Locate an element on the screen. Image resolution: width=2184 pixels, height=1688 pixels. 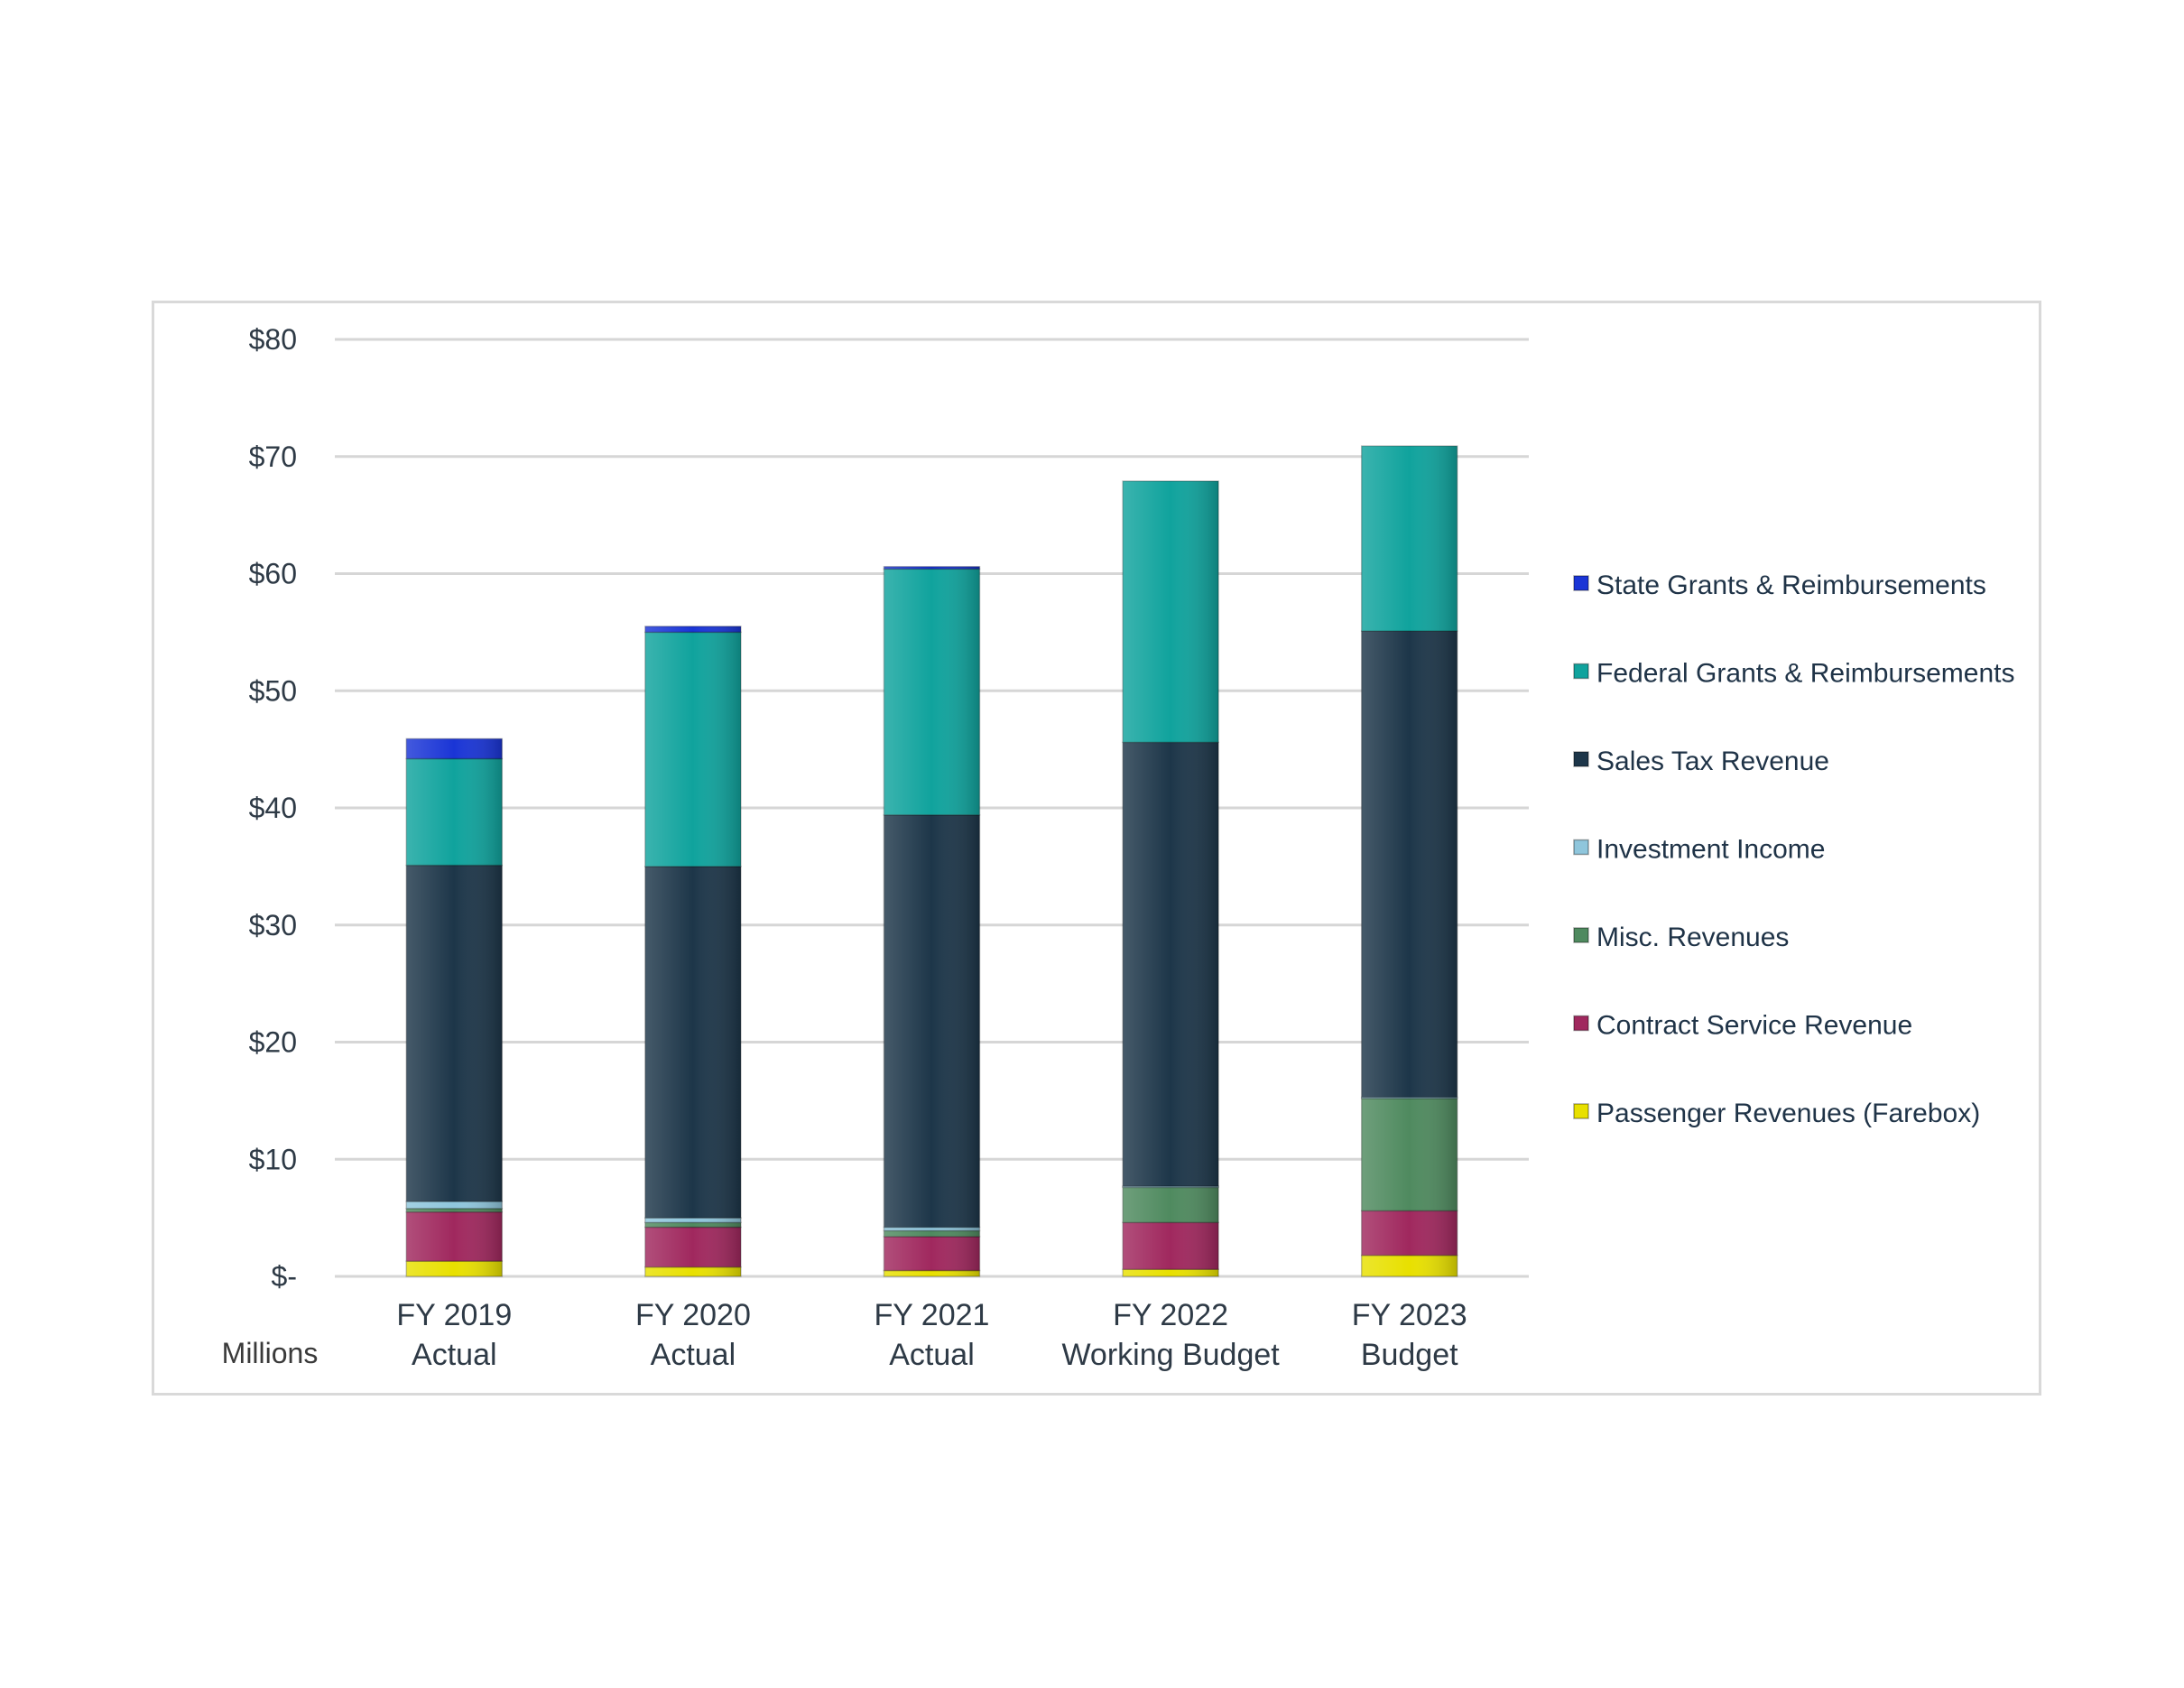
legend-label: Contract Service Revenue is located at coordinates (1754, 1026).